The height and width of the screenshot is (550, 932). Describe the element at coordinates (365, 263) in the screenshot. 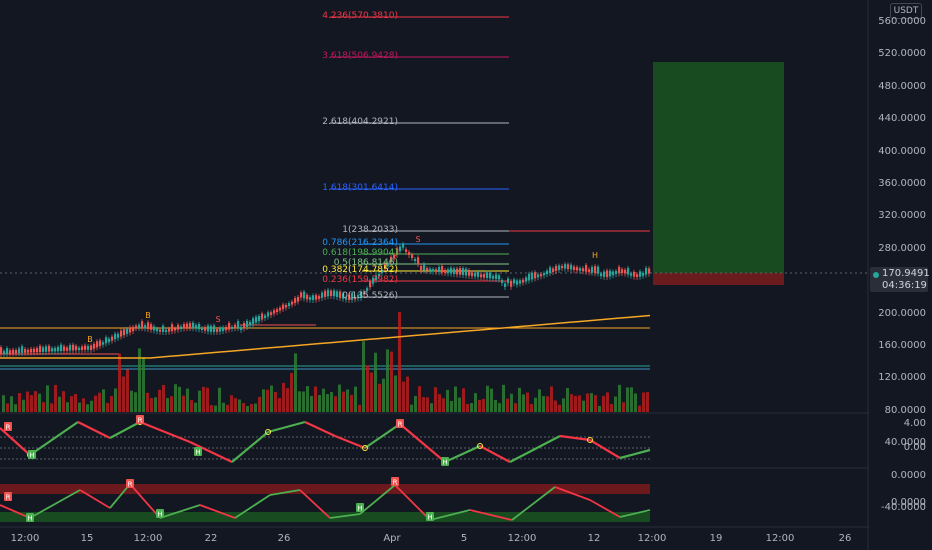

I see `fib-level-label: 0.5(186.8146)` at that location.